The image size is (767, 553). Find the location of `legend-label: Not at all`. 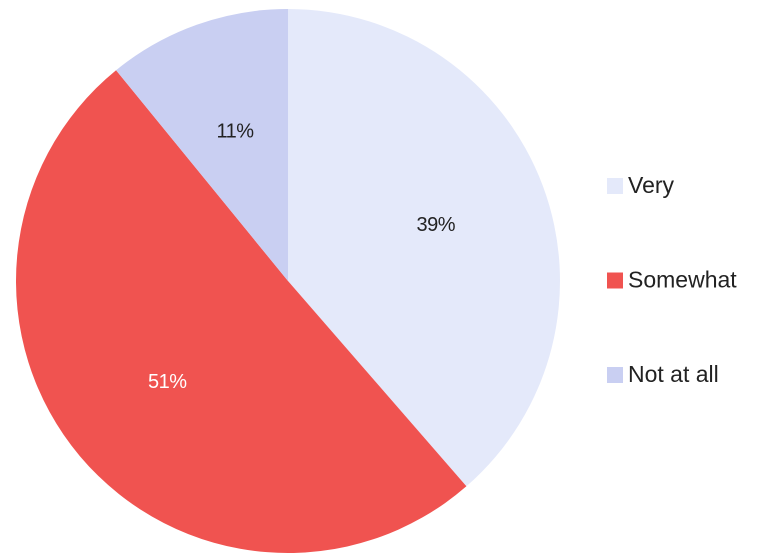

legend-label: Not at all is located at coordinates (673, 374).